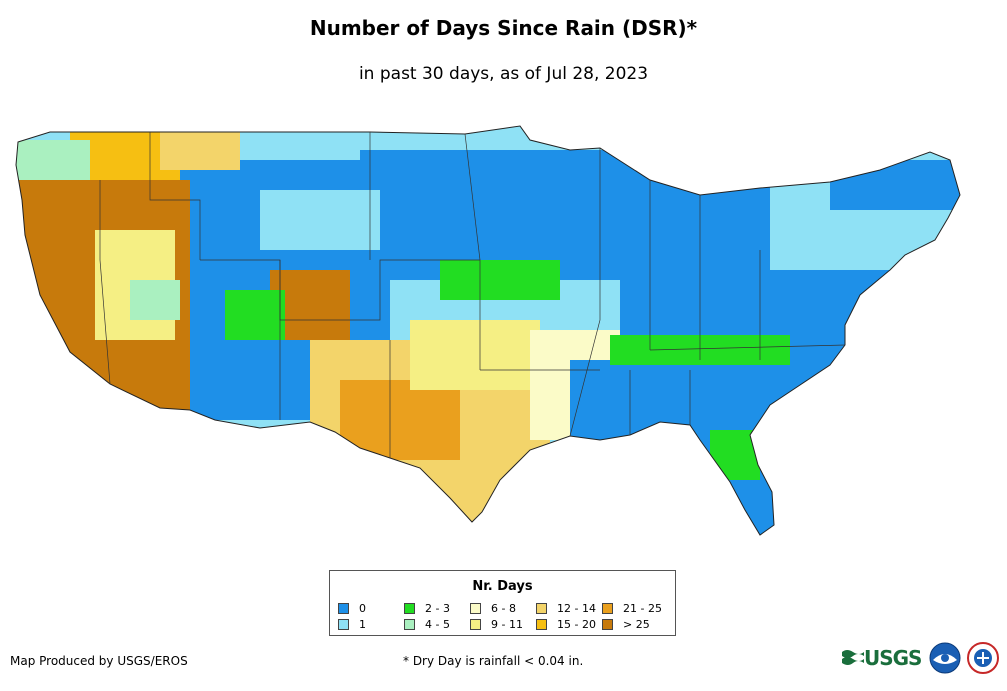 Image resolution: width=1007 pixels, height=691 pixels. What do you see at coordinates (362, 624) in the screenshot?
I see `legend-label: 1` at bounding box center [362, 624].